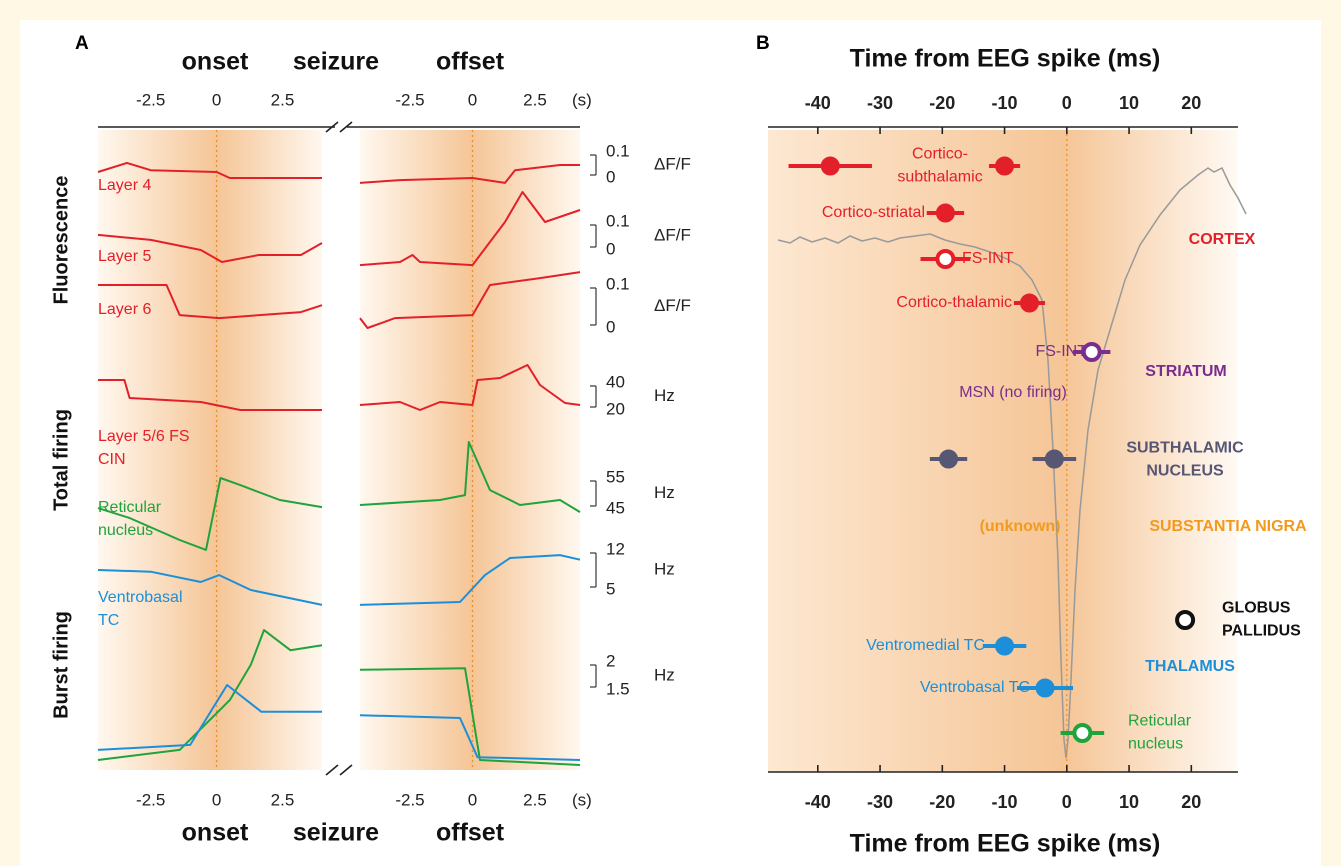 This screenshot has width=1341, height=866. Describe the element at coordinates (210, 450) in the screenshot. I see `onset-shade` at that location.